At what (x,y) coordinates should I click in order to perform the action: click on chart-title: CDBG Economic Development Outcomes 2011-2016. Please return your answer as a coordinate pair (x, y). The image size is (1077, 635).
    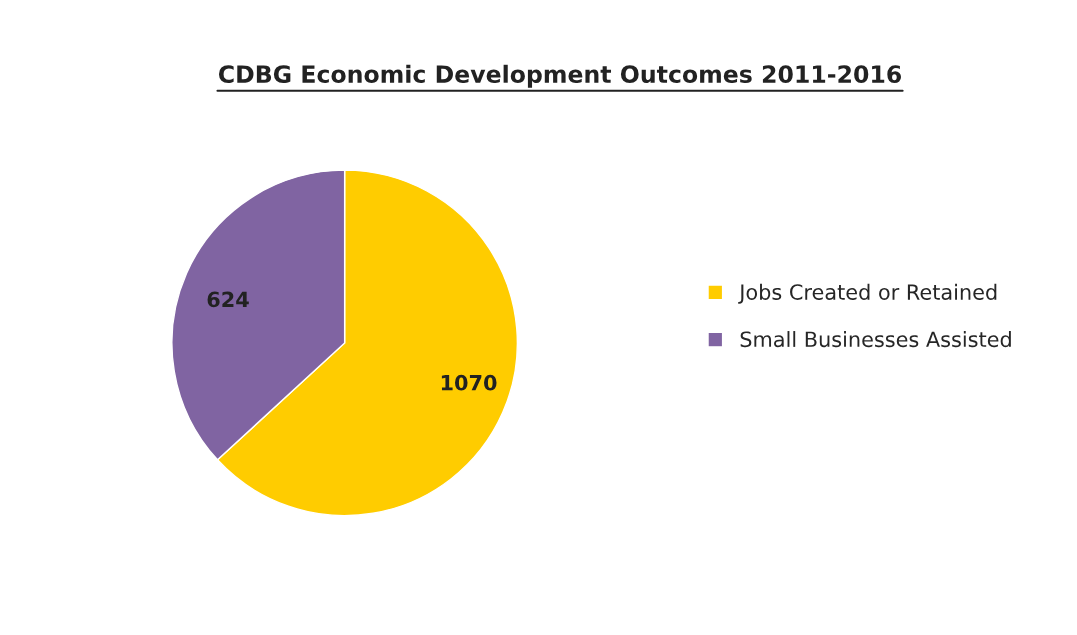
    Looking at the image, I should click on (560, 76).